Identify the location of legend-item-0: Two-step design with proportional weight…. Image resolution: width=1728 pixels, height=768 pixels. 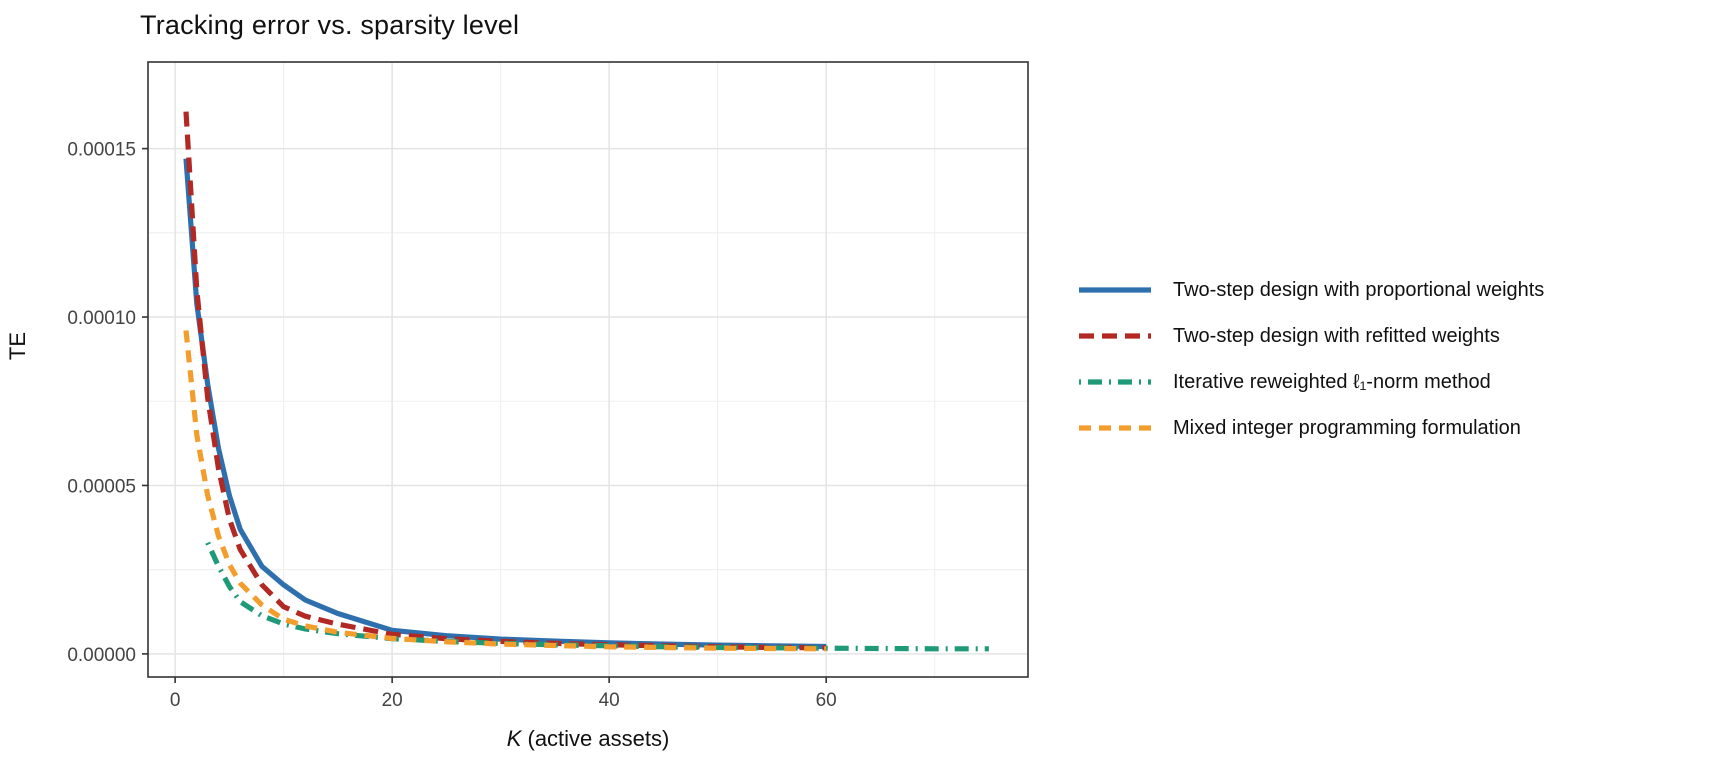
(1310, 290).